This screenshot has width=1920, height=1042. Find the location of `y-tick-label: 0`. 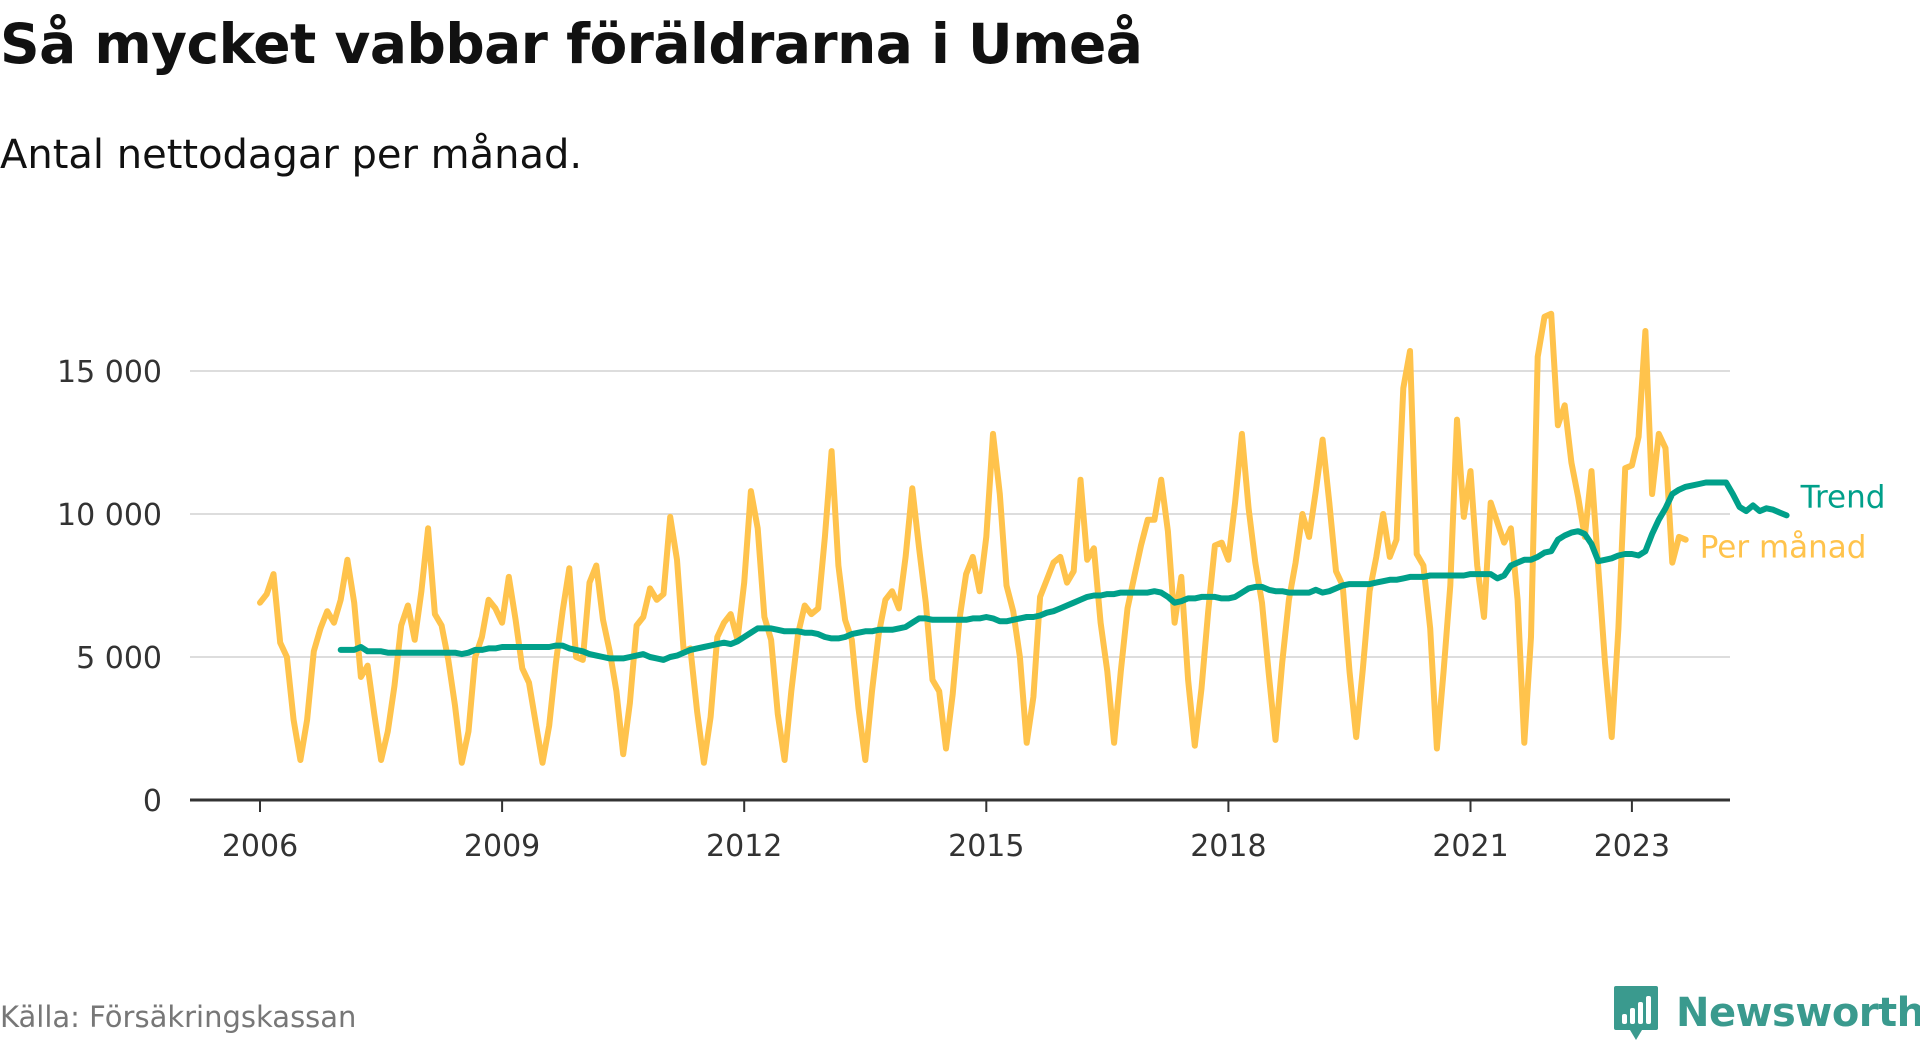

y-tick-label: 0 is located at coordinates (152, 801).